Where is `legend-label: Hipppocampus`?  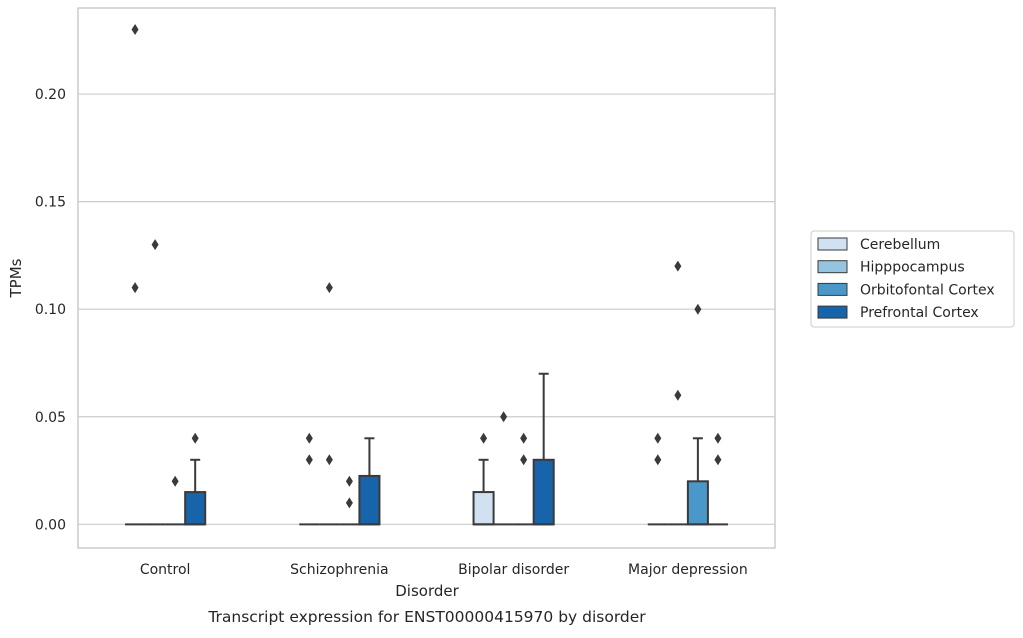 legend-label: Hipppocampus is located at coordinates (912, 268).